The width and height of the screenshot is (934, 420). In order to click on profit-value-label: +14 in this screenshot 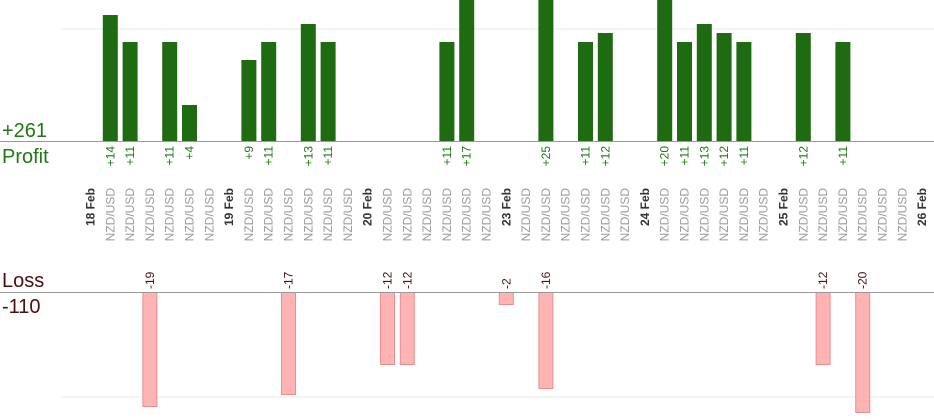, I will do `click(110, 156)`.